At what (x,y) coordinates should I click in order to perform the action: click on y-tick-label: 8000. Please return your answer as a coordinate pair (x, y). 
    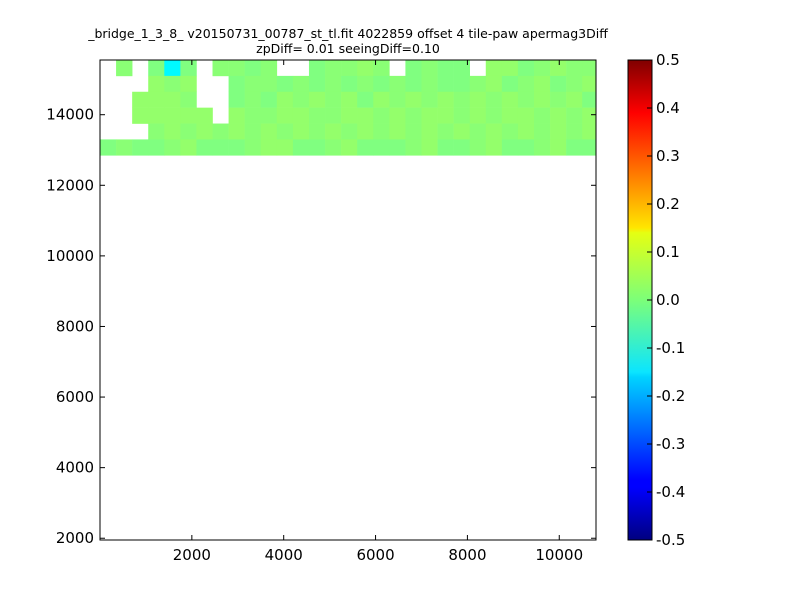
    Looking at the image, I should click on (75, 326).